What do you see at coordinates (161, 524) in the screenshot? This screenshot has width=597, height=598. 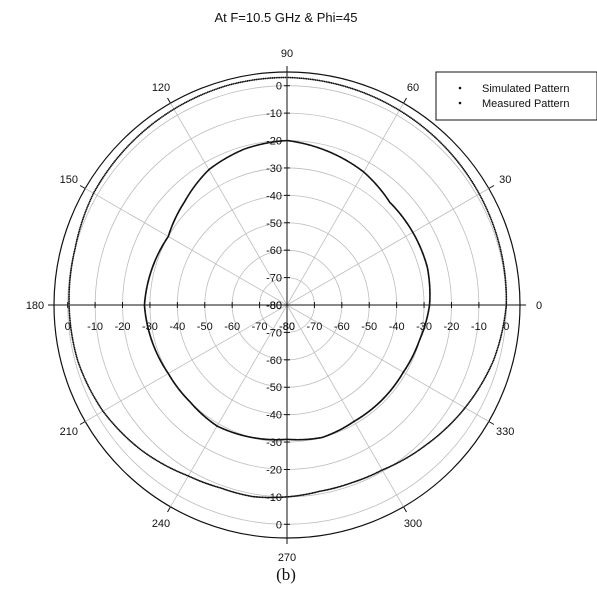 I see `angle-tick-label: 240` at bounding box center [161, 524].